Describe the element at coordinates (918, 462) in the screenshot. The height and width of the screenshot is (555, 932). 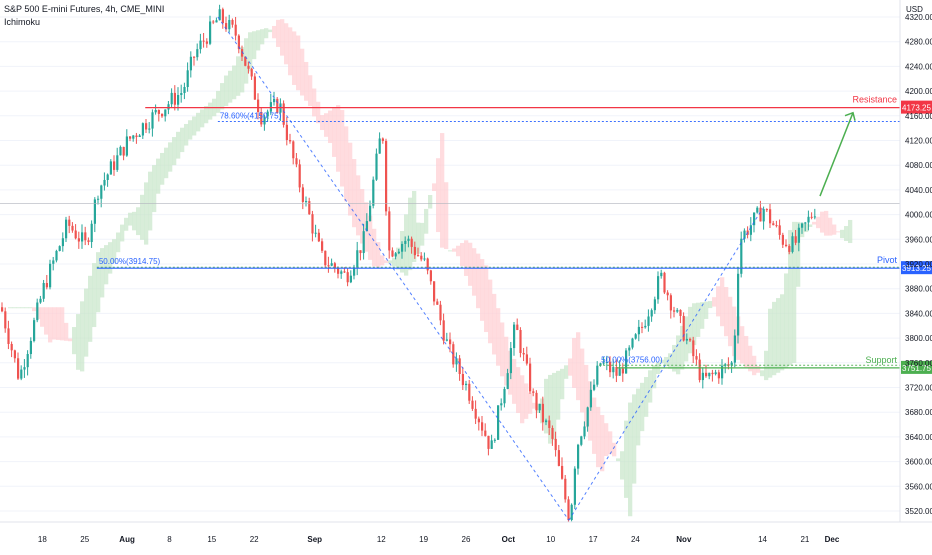
I see `y-tick-label: 3600.00` at that location.